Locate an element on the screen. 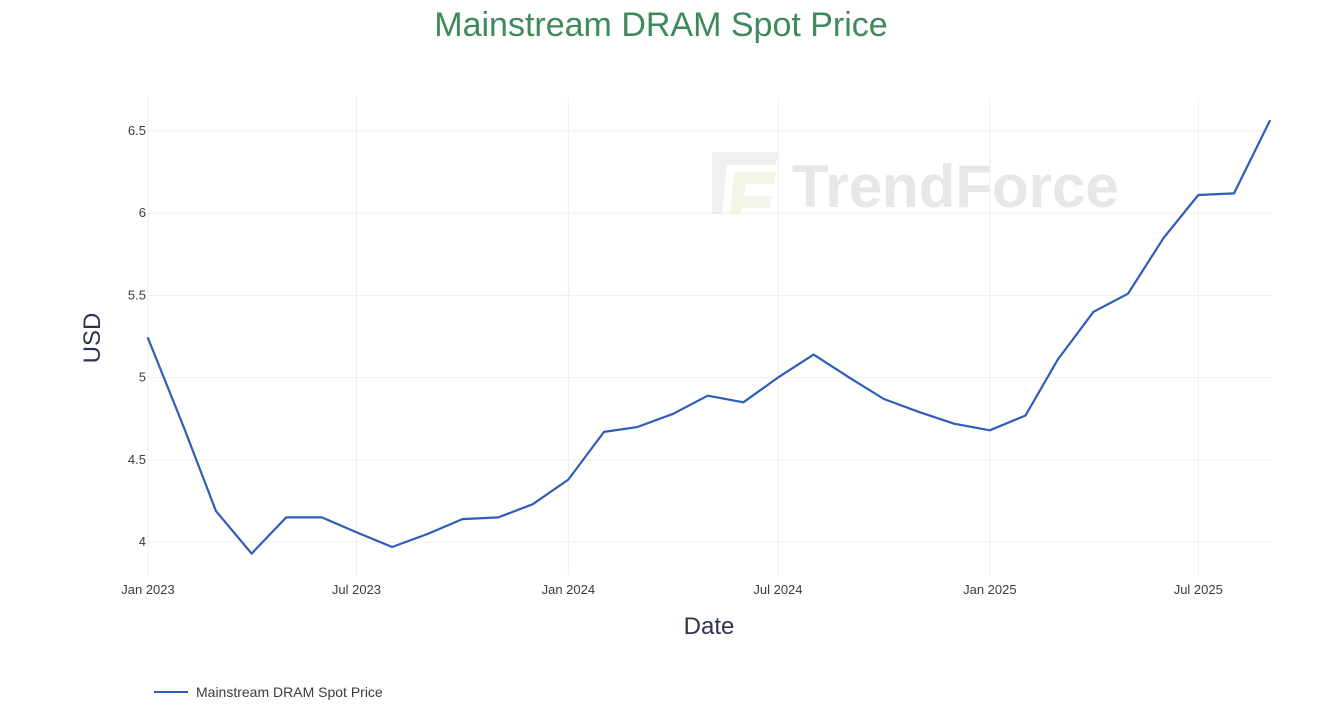 This screenshot has height=720, width=1322. x-tick-label: Jul 2025 is located at coordinates (1198, 589).